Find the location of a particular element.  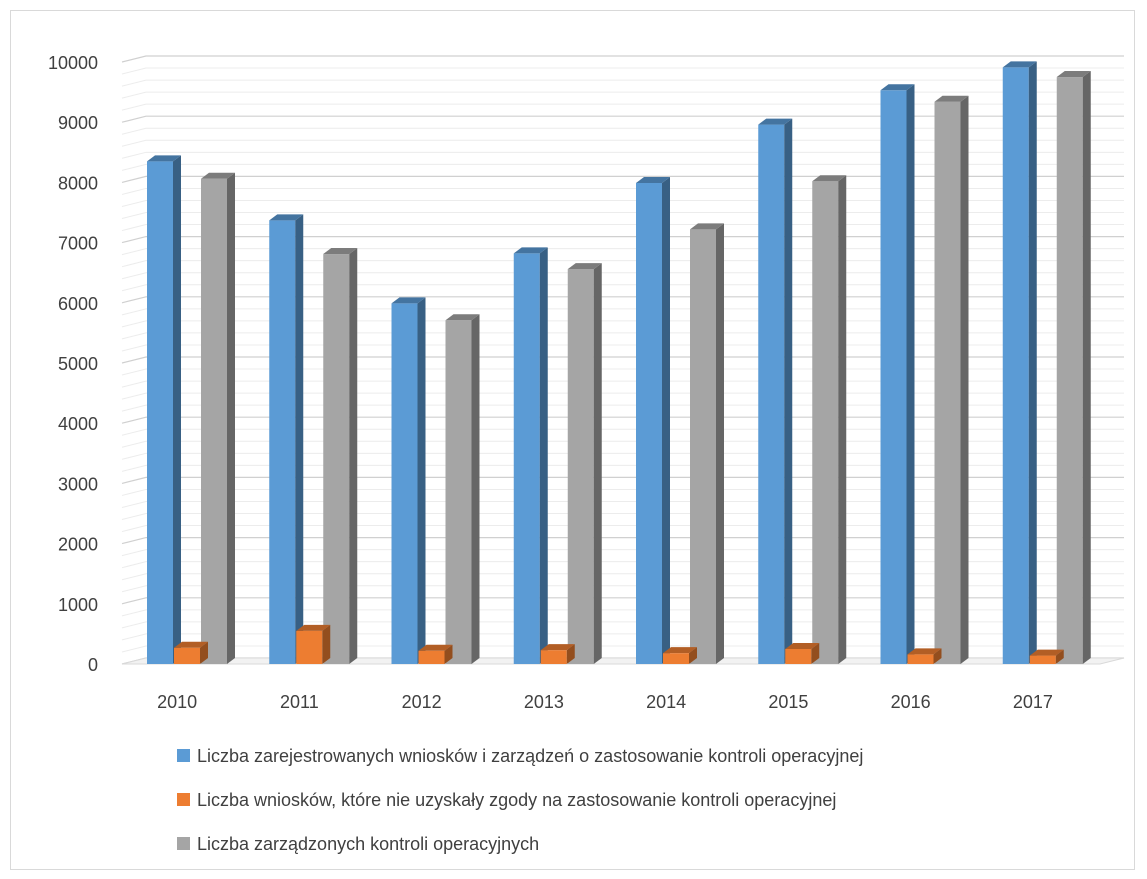

x-tick-label: 2010 is located at coordinates (177, 702).